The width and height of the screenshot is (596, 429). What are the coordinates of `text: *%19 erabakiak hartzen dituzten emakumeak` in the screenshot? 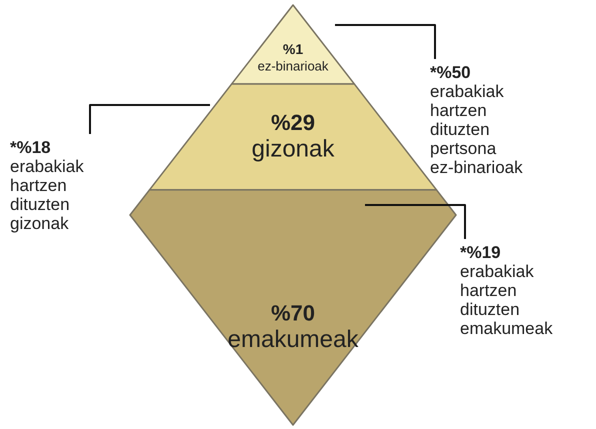 It's located at (507, 290).